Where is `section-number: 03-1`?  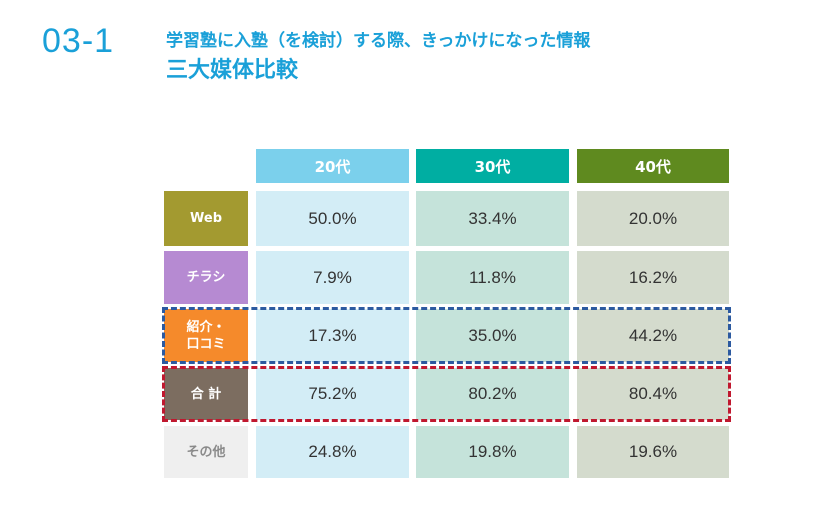
section-number: 03-1 is located at coordinates (78, 41).